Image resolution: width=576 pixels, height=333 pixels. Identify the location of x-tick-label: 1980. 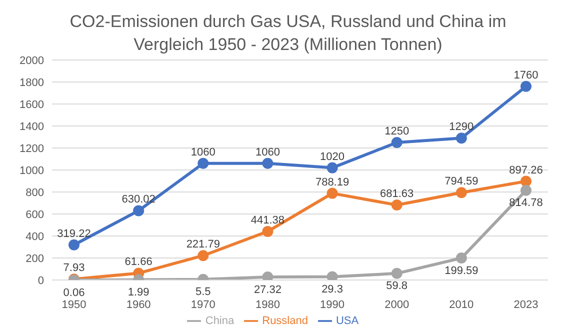
(267, 304).